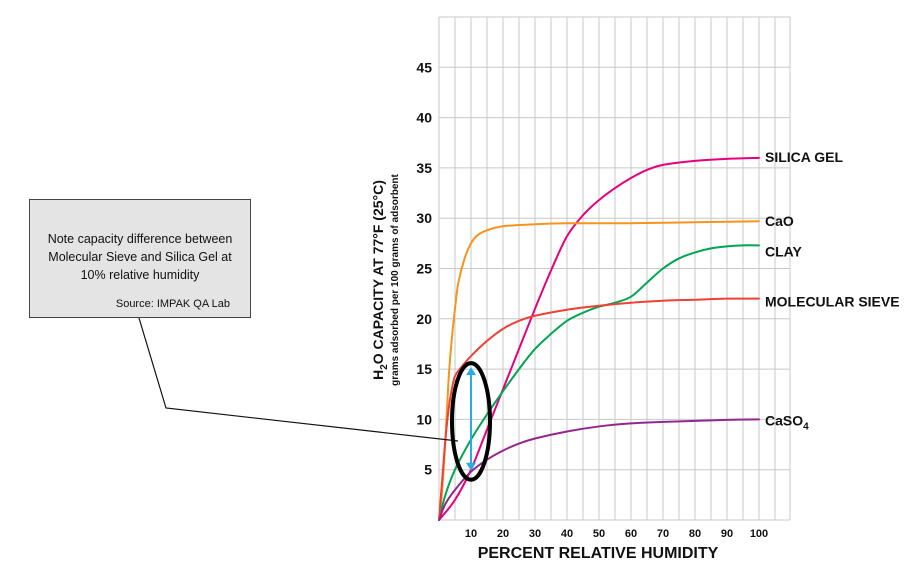 This screenshot has width=914, height=587. I want to click on y-tick-label: 25, so click(424, 269).